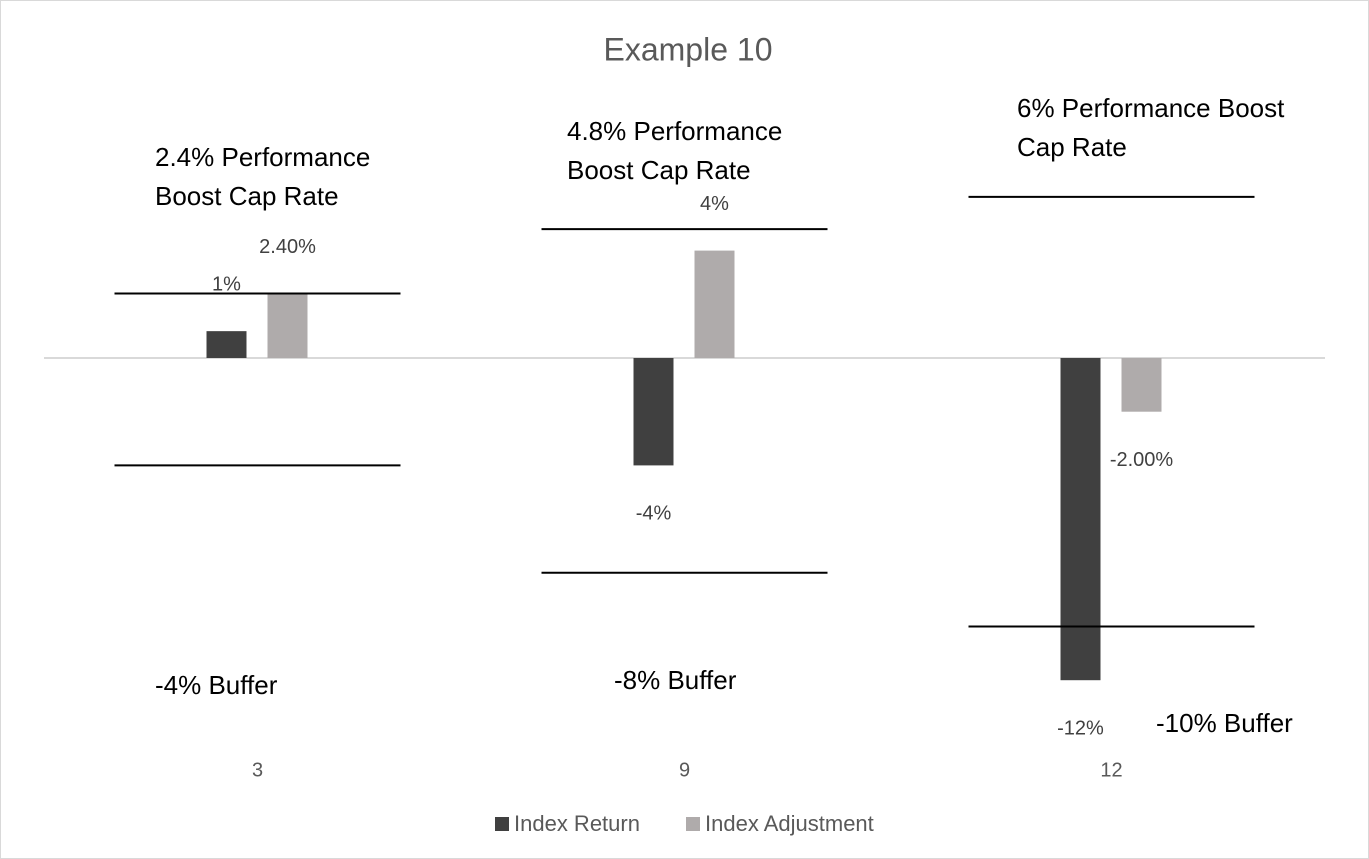  I want to click on buffer-label: -10% Buffer, so click(1224, 723).